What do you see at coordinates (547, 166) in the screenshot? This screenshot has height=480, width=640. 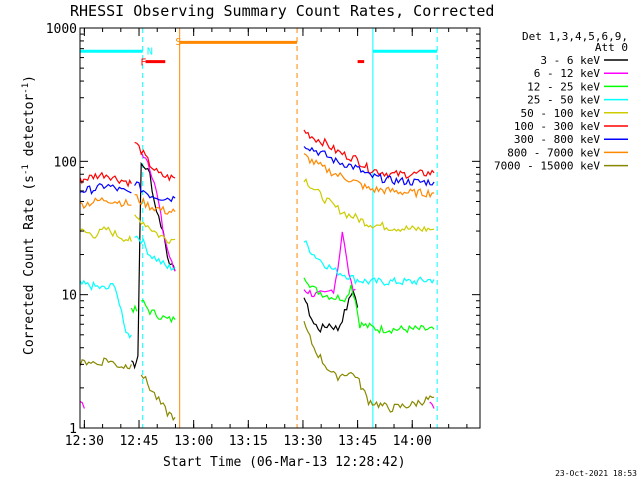 I see `legend-label-8: 7000 - 15000 keV` at bounding box center [547, 166].